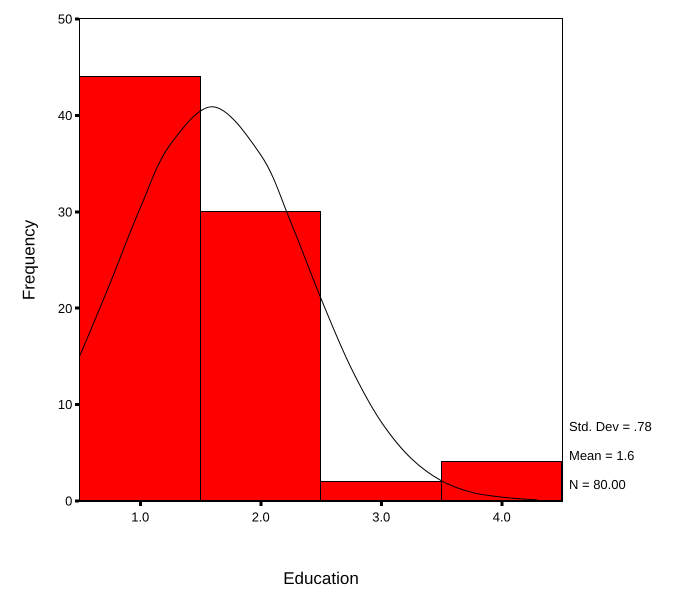 The width and height of the screenshot is (681, 596). I want to click on y-axis-title: Frequency, so click(28, 259).